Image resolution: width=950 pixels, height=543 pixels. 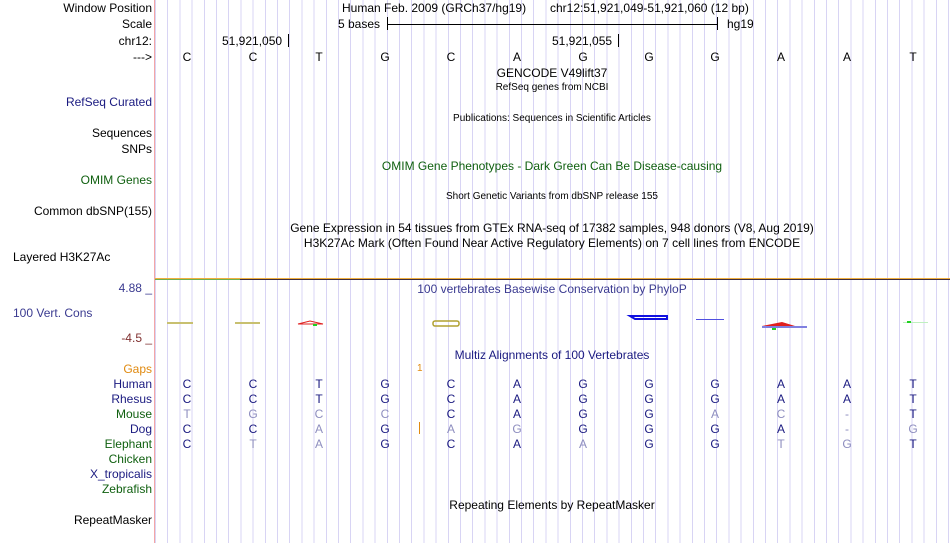 What do you see at coordinates (434, 8) in the screenshot?
I see `assembly-title: Human Feb. 2009 (GRCh37/hg19)` at bounding box center [434, 8].